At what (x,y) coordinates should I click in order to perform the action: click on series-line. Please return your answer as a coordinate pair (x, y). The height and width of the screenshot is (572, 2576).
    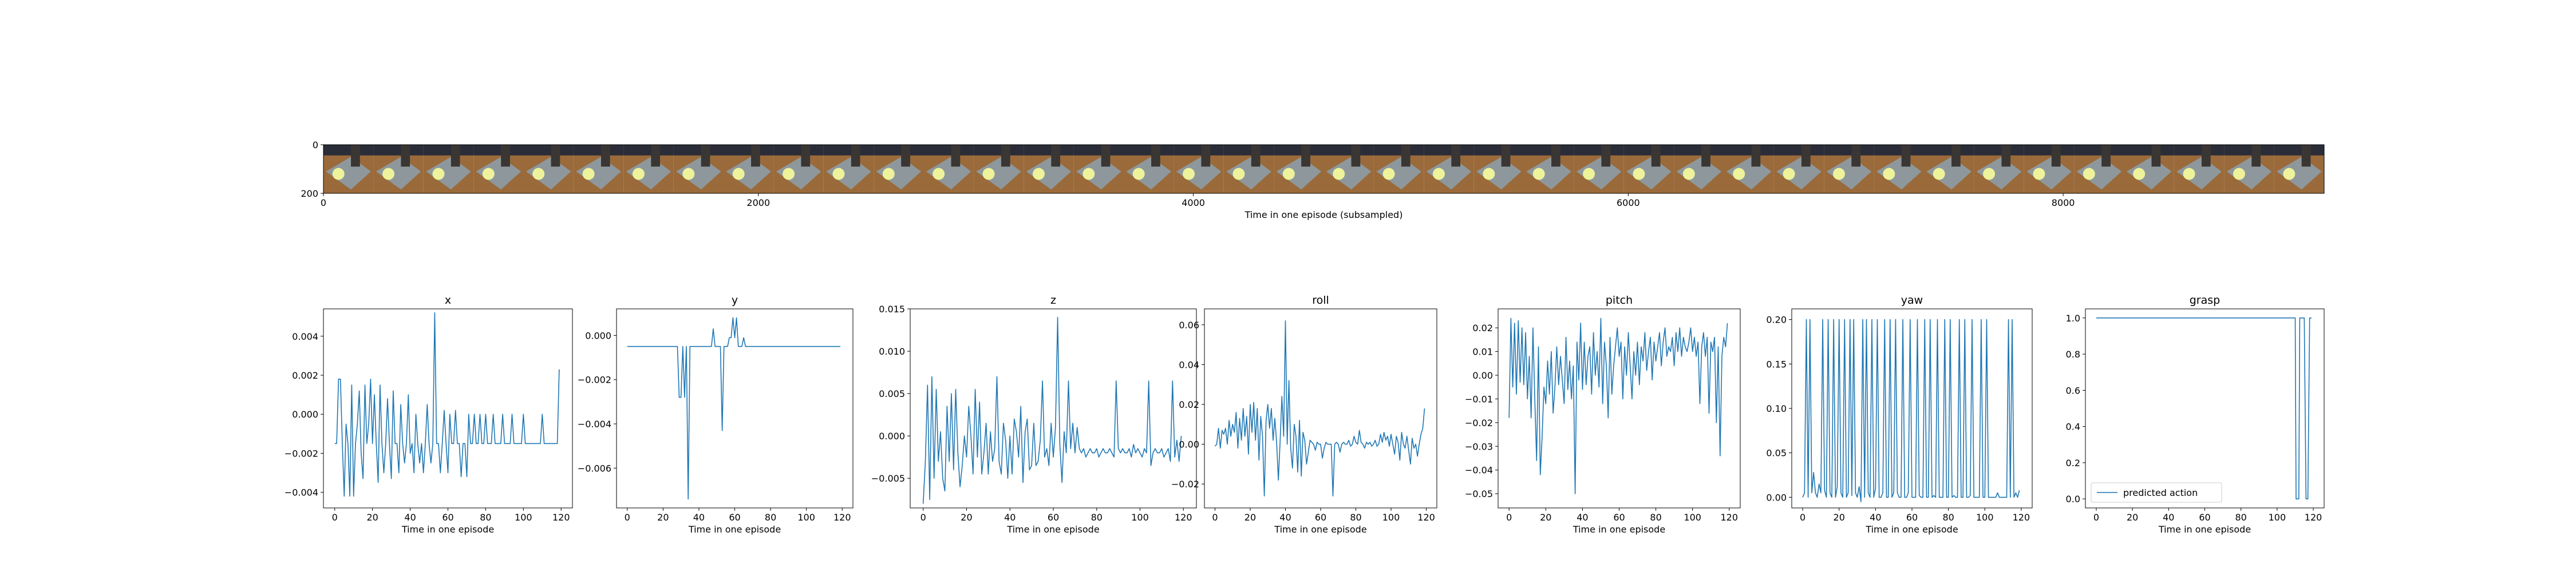
    Looking at the image, I should click on (734, 408).